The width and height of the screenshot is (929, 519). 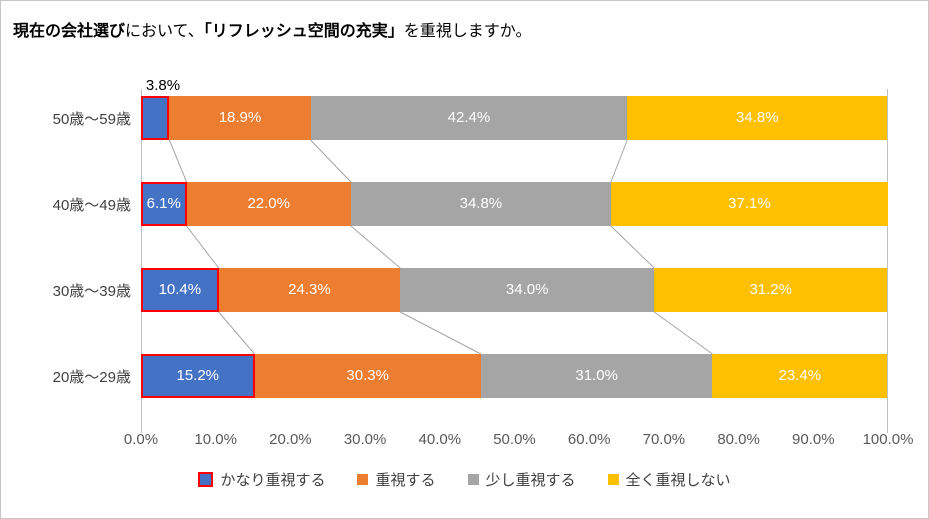 What do you see at coordinates (91, 205) in the screenshot?
I see `category-label: 40歳〜49歳` at bounding box center [91, 205].